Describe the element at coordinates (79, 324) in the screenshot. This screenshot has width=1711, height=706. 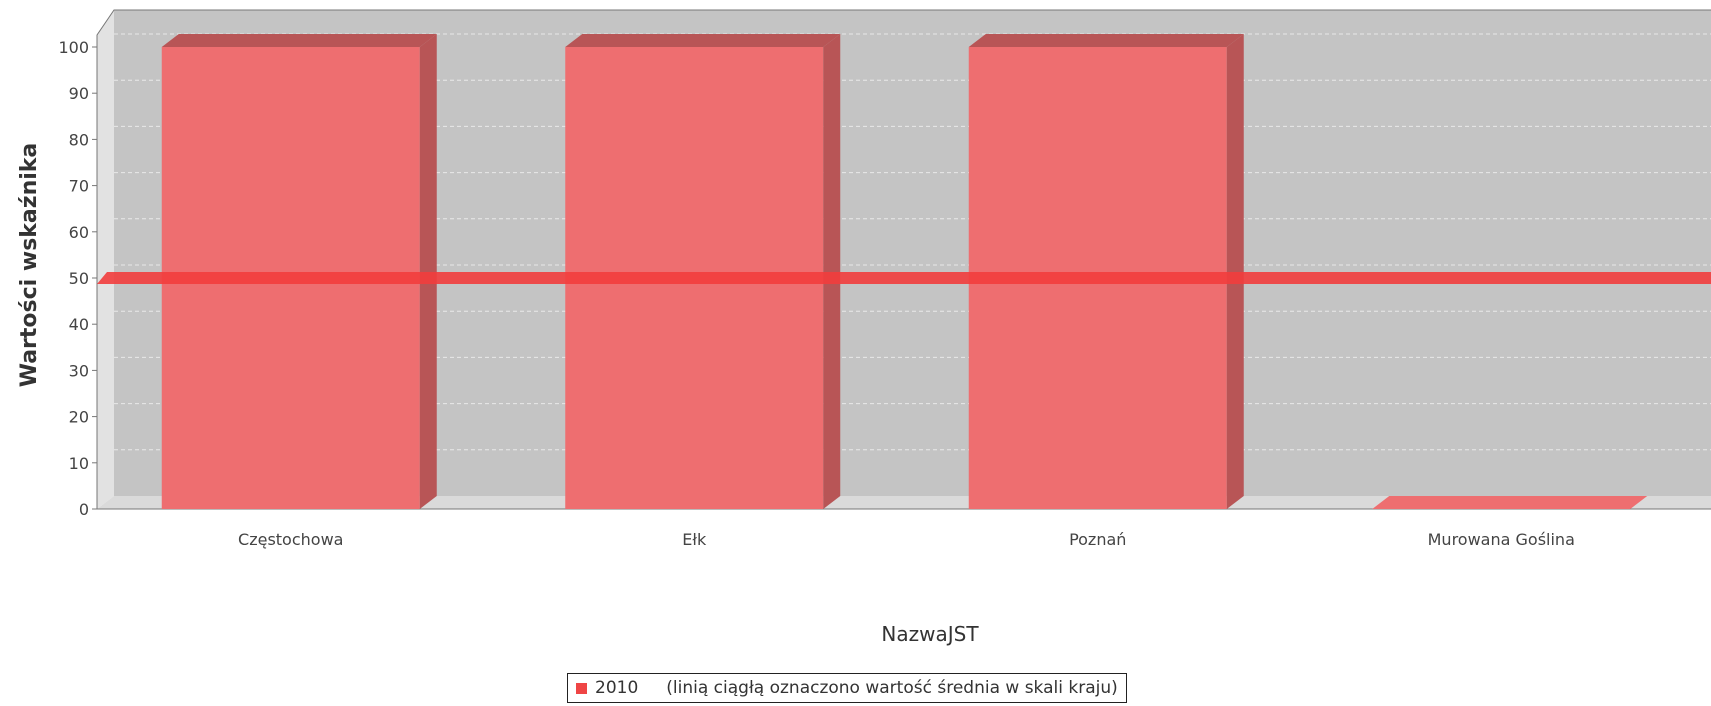
I see `y-tick-label: 40` at that location.